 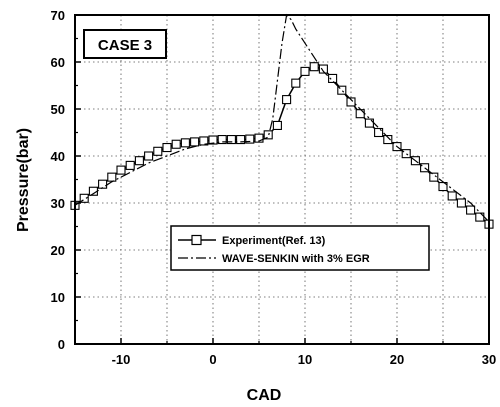 What do you see at coordinates (58, 109) in the screenshot?
I see `y-tick-label: 50` at bounding box center [58, 109].